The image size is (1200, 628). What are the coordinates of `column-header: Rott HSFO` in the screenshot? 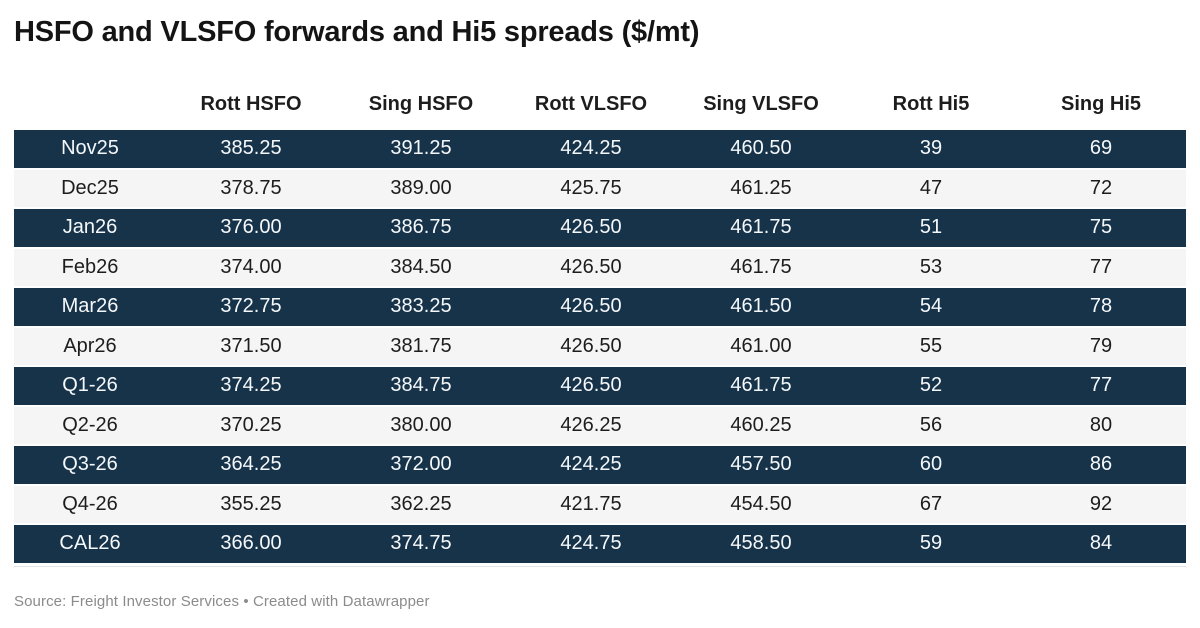 It's located at (251, 104).